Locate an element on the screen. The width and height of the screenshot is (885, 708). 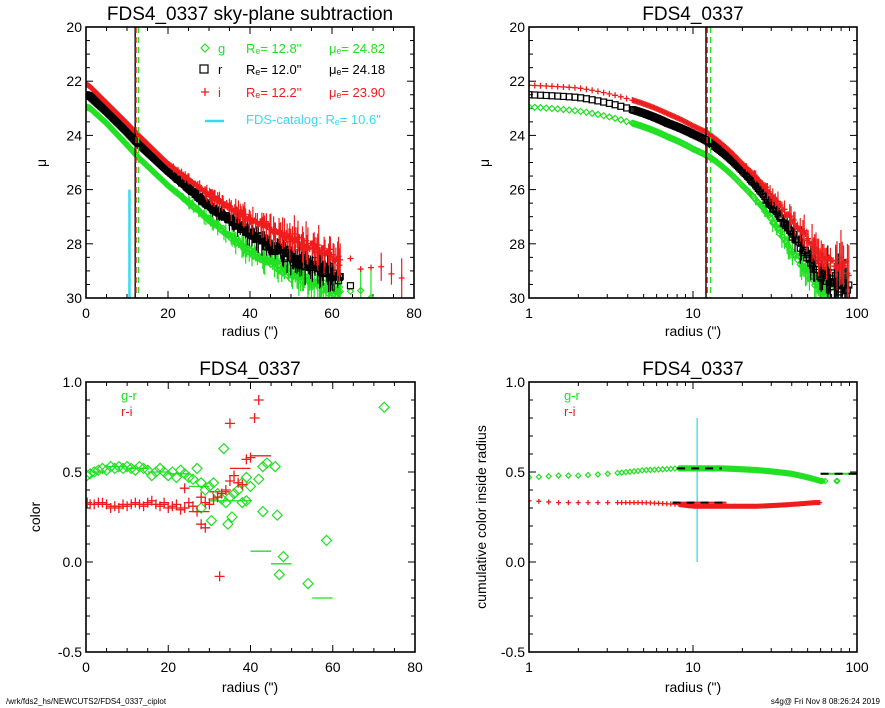
y-axis-label: color is located at coordinates (35, 516).